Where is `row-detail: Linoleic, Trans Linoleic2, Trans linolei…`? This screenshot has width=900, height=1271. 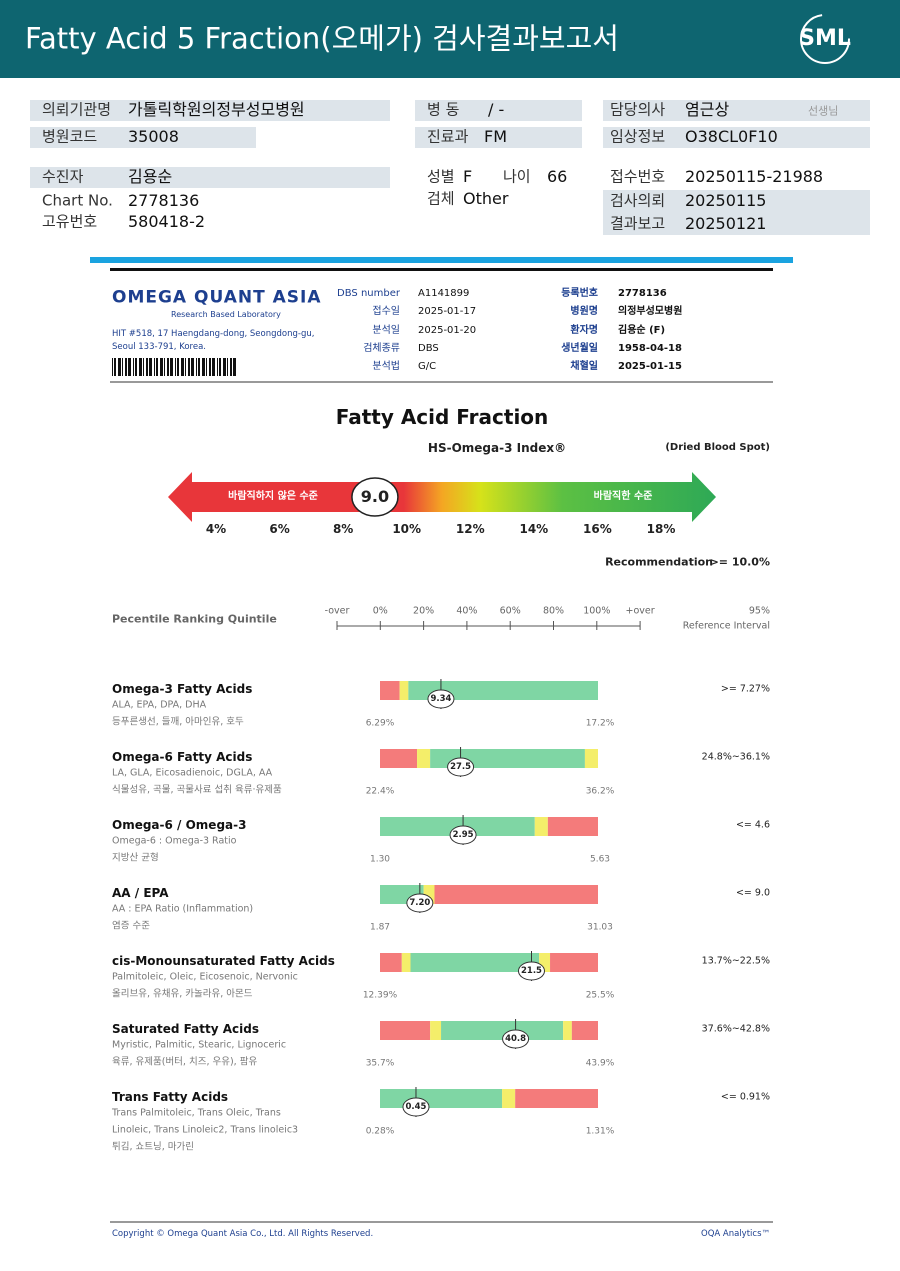
row-detail: Linoleic, Trans Linoleic2, Trans linolei… is located at coordinates (205, 1130).